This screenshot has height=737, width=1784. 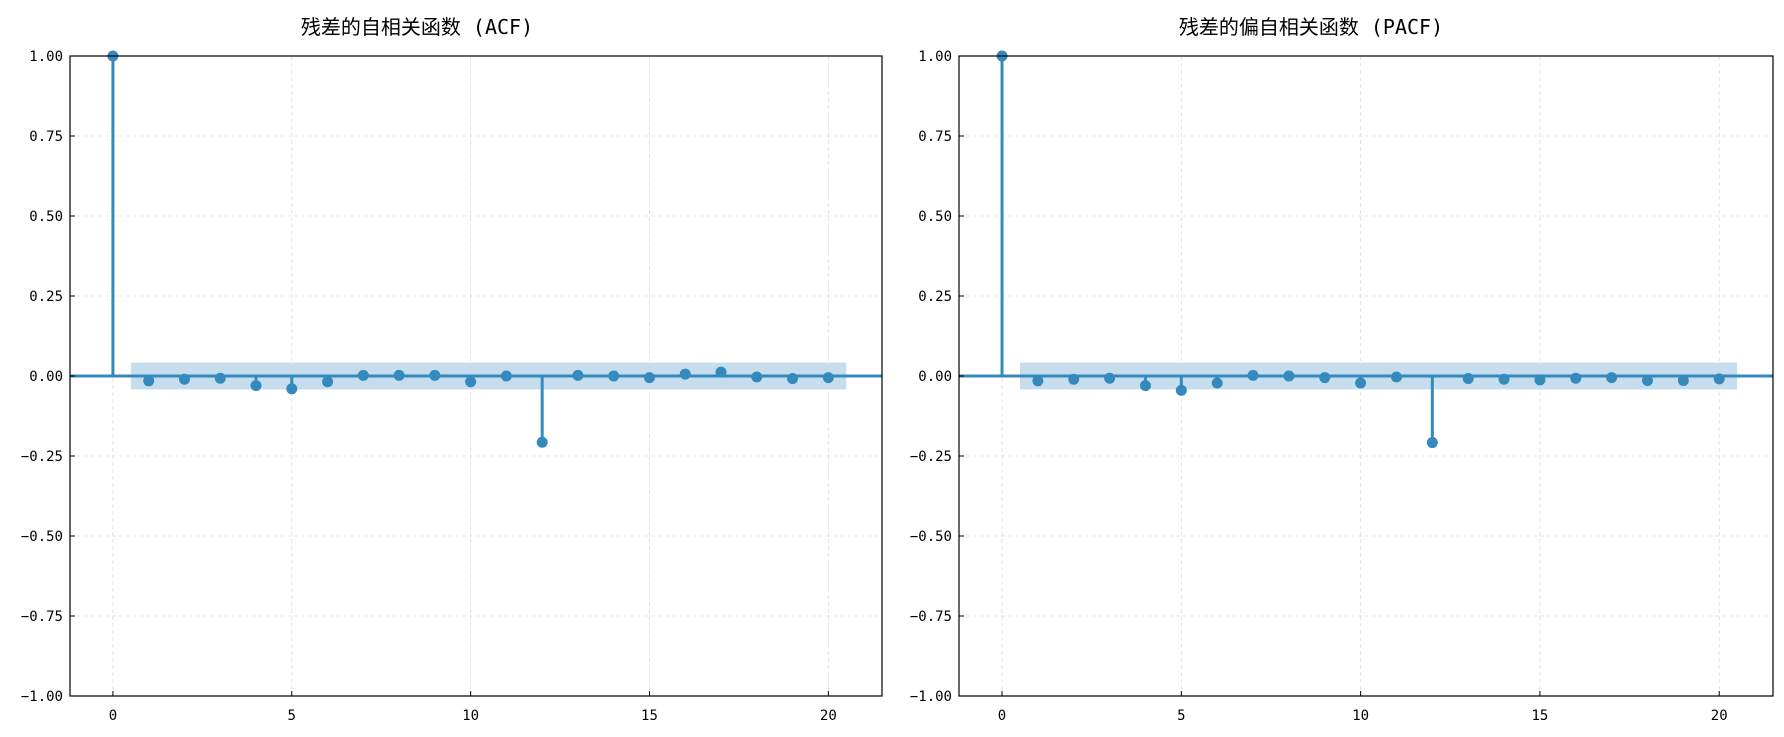 I want to click on acf-chart-title: 残差的自相关函数 (ACF), so click(x=417, y=27).